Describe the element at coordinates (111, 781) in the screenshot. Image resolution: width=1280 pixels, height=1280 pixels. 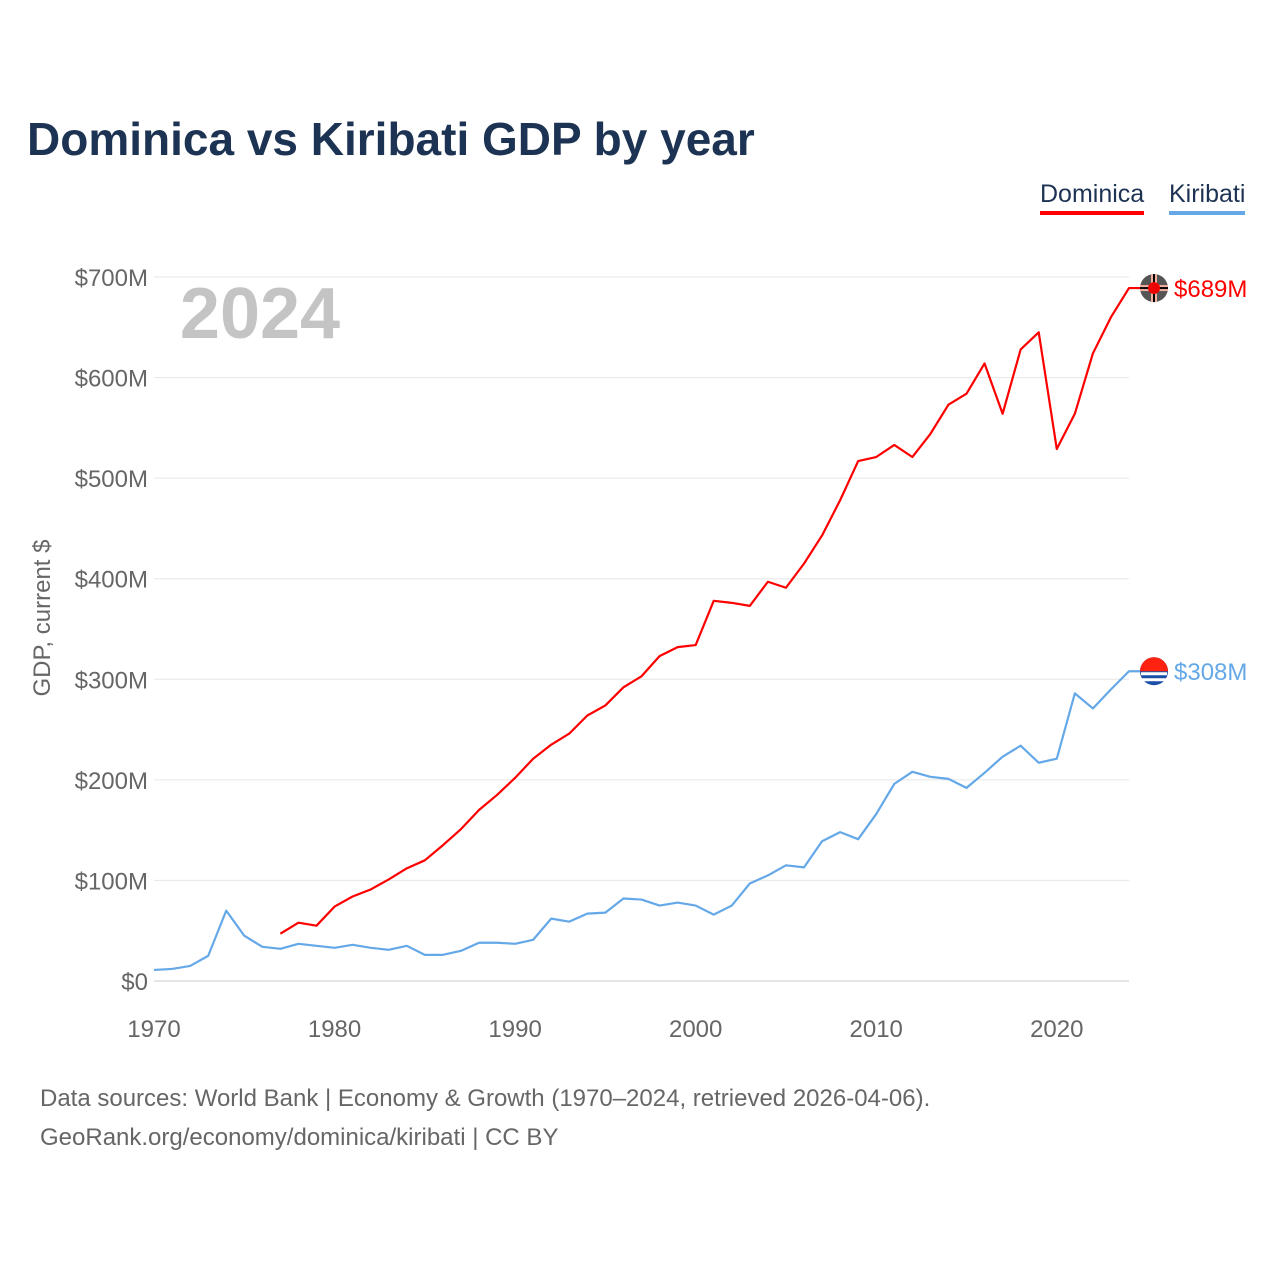
I see `y-tick-label: $200M` at that location.